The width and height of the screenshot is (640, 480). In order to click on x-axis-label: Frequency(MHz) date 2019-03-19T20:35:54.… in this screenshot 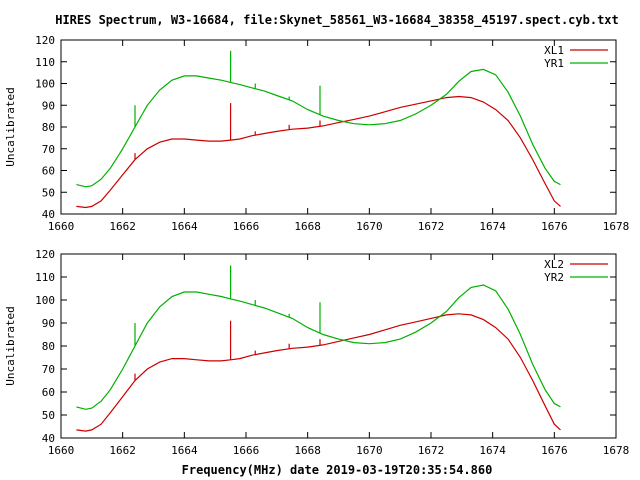, I will do `click(337, 470)`.